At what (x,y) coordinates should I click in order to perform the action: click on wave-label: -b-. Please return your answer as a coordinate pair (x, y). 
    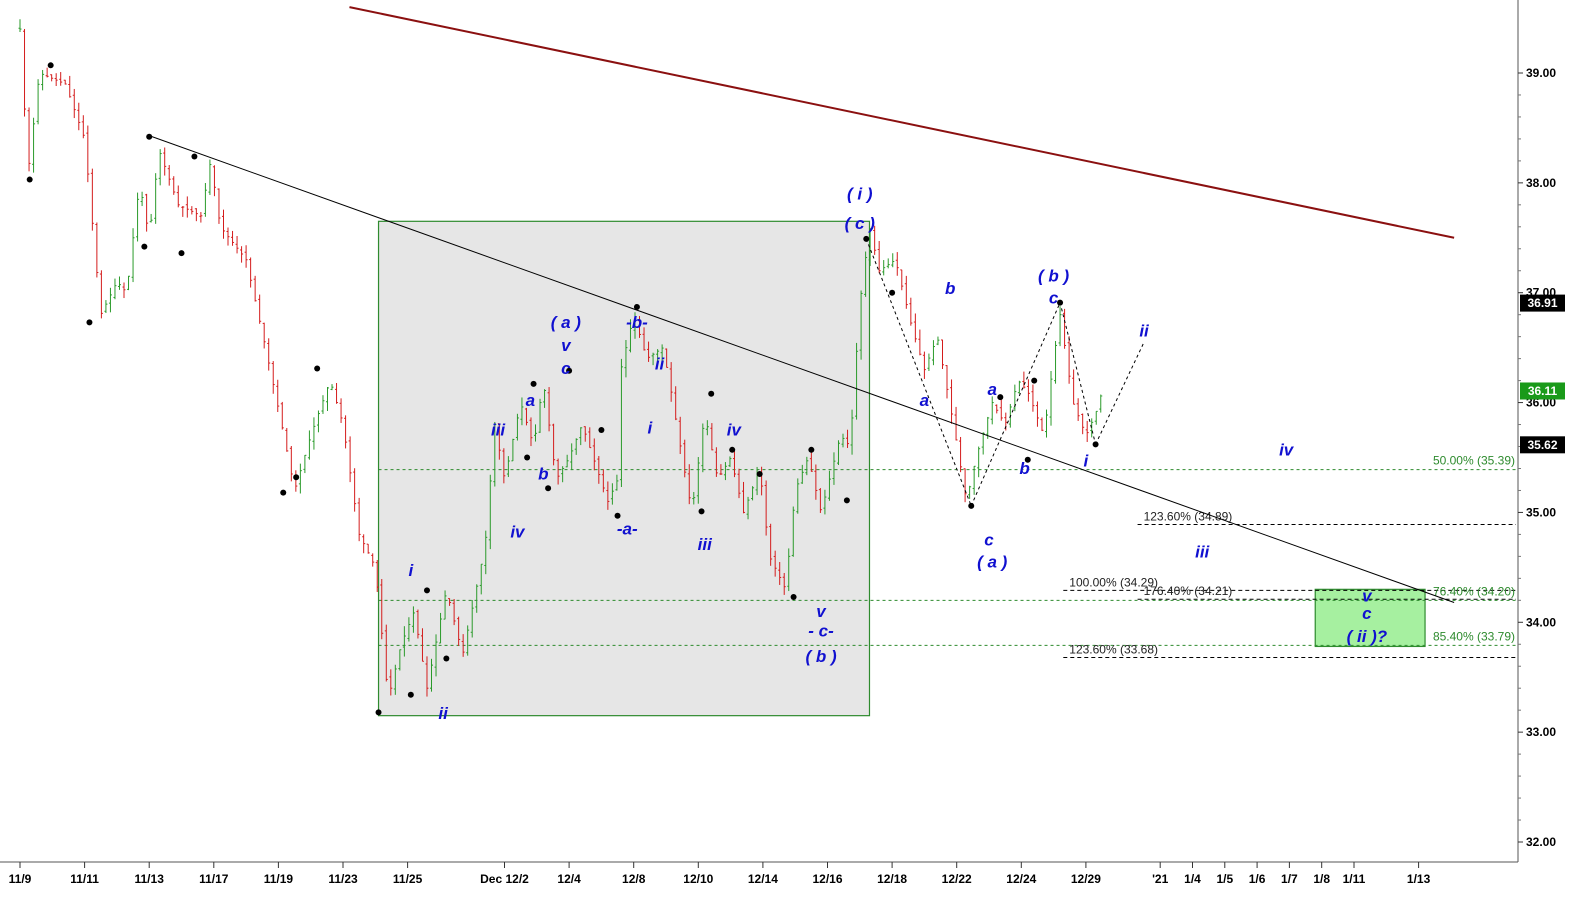
    Looking at the image, I should click on (637, 322).